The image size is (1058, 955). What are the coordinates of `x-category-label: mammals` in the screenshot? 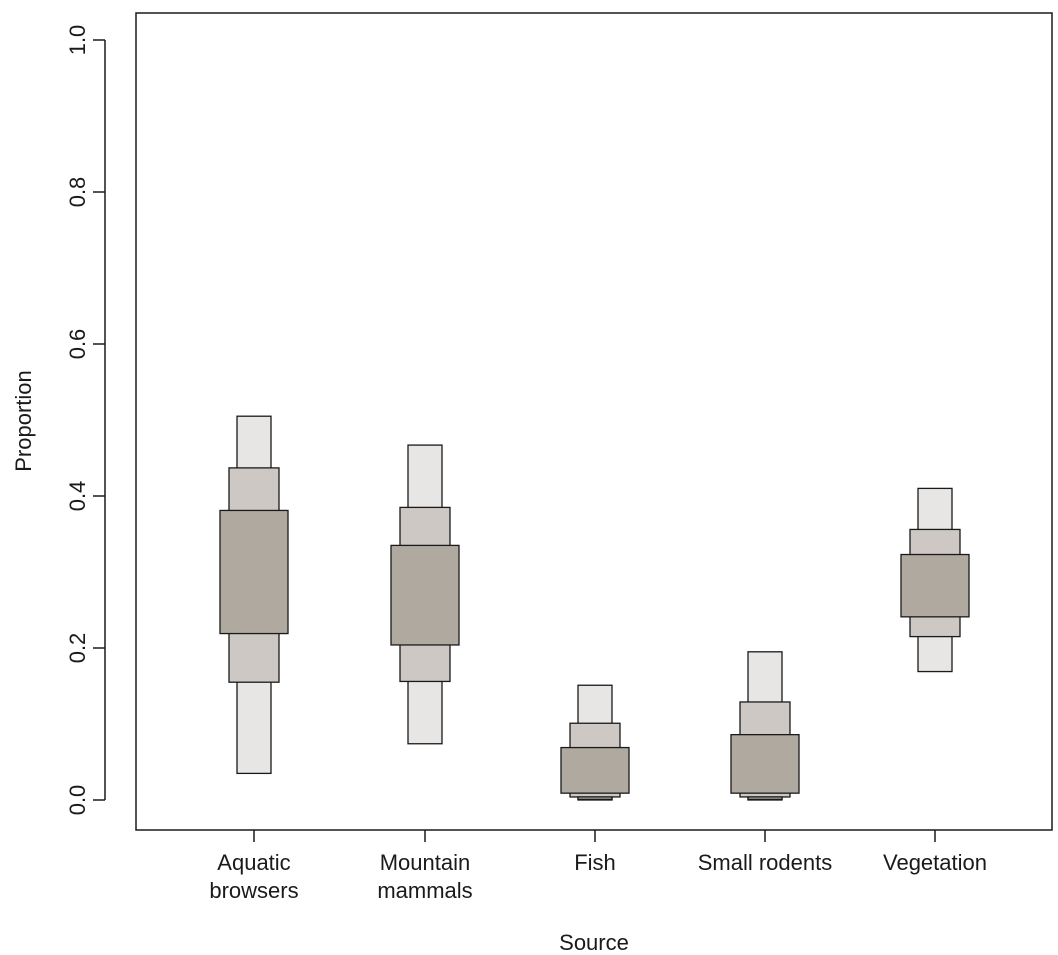 It's located at (424, 890).